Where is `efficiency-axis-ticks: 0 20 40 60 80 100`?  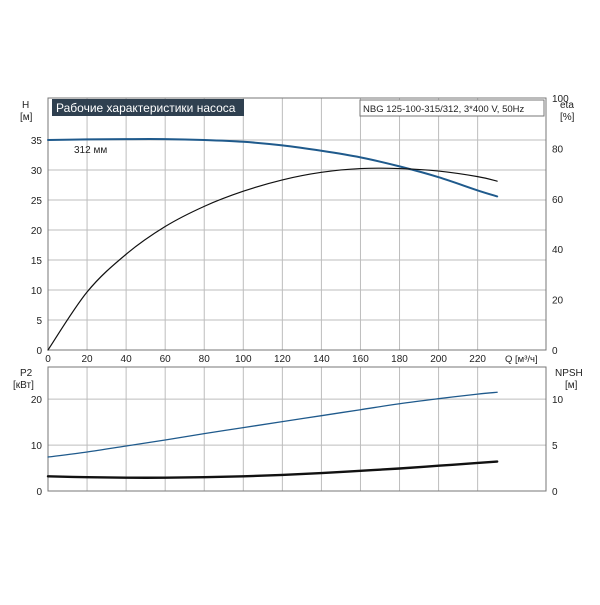 efficiency-axis-ticks: 0 20 40 60 80 100 is located at coordinates (560, 225).